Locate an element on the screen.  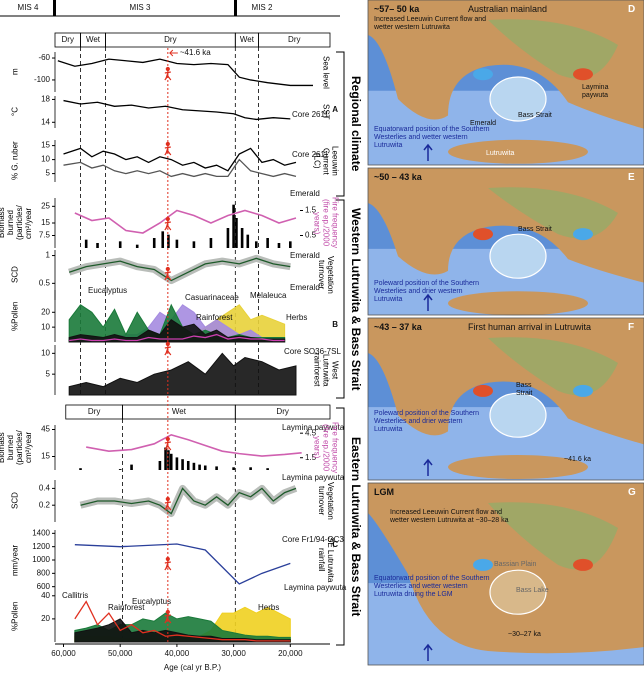
mis-label: MIS 4 is located at coordinates (28, 7).